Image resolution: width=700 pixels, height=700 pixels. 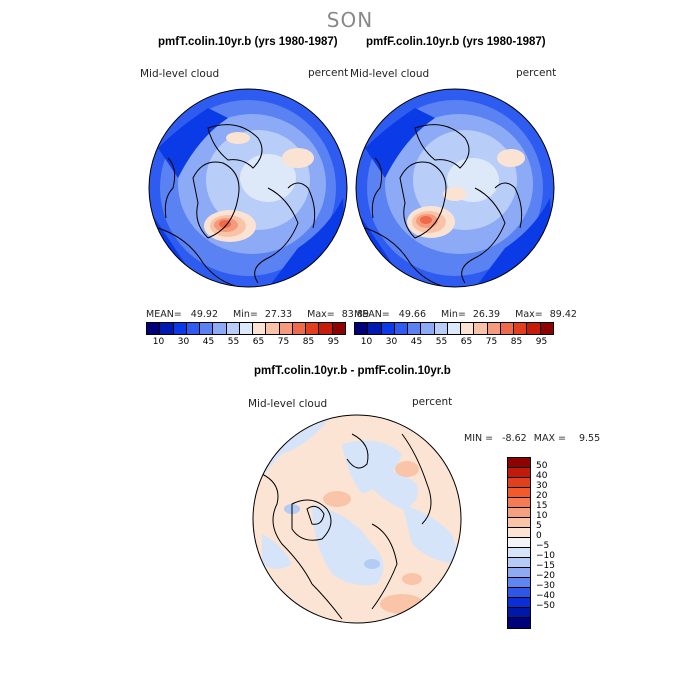 What do you see at coordinates (529, 314) in the screenshot?
I see `panel-2-max-label: Max=` at bounding box center [529, 314].